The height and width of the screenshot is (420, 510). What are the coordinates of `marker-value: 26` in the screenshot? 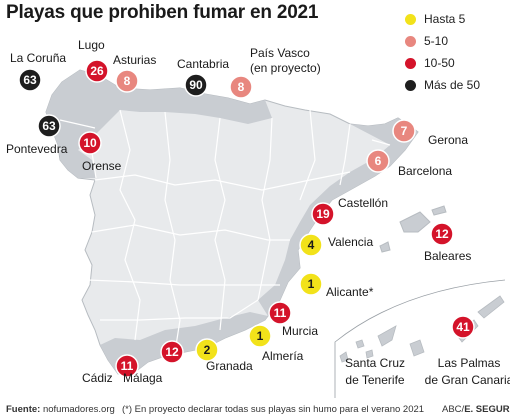 It's located at (97, 71).